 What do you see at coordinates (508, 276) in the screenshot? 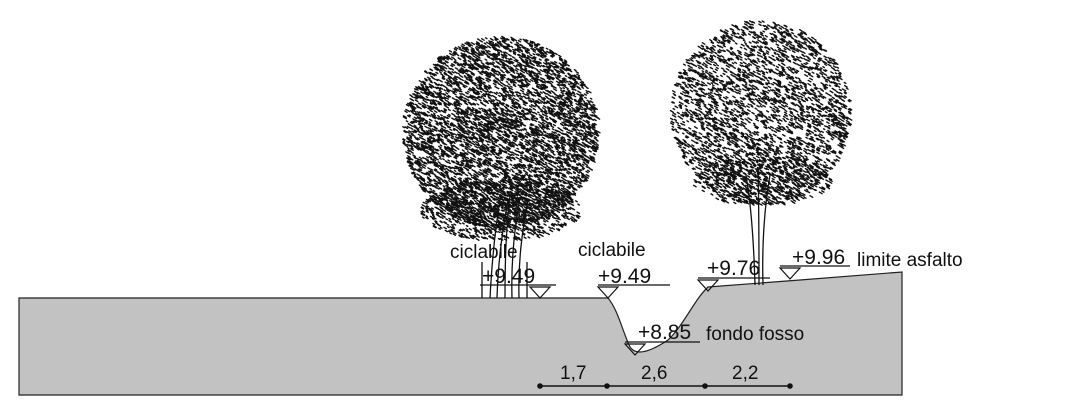
I see `elevation-left-path: +9.49` at bounding box center [508, 276].